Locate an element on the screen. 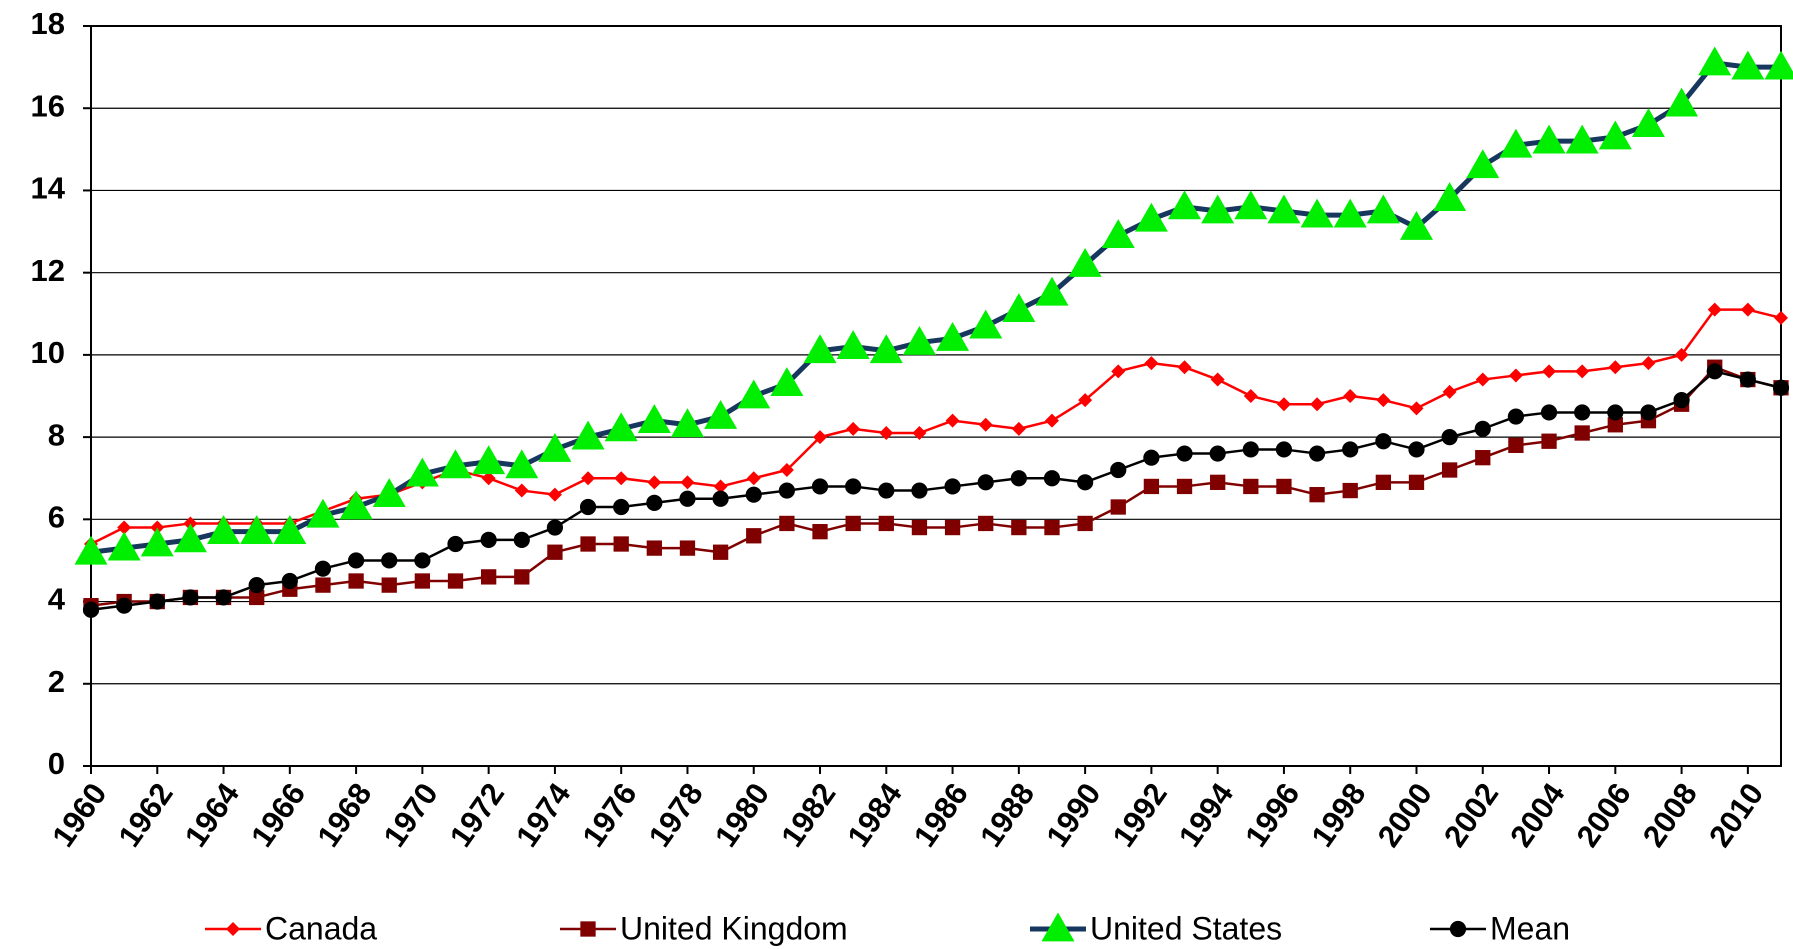  y-tick-label: 6 is located at coordinates (56, 517).